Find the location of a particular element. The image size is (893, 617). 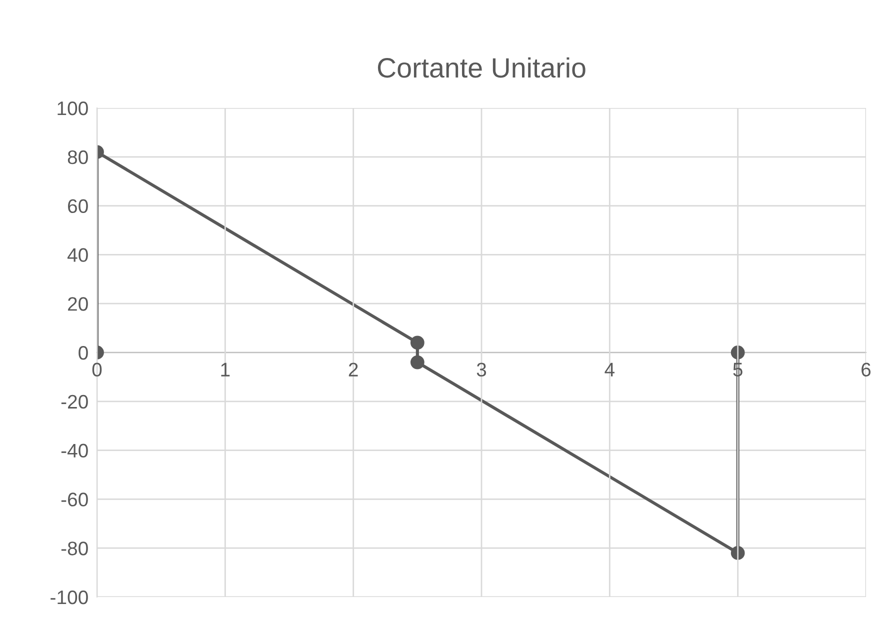

y-tick-label: 60 is located at coordinates (78, 206).